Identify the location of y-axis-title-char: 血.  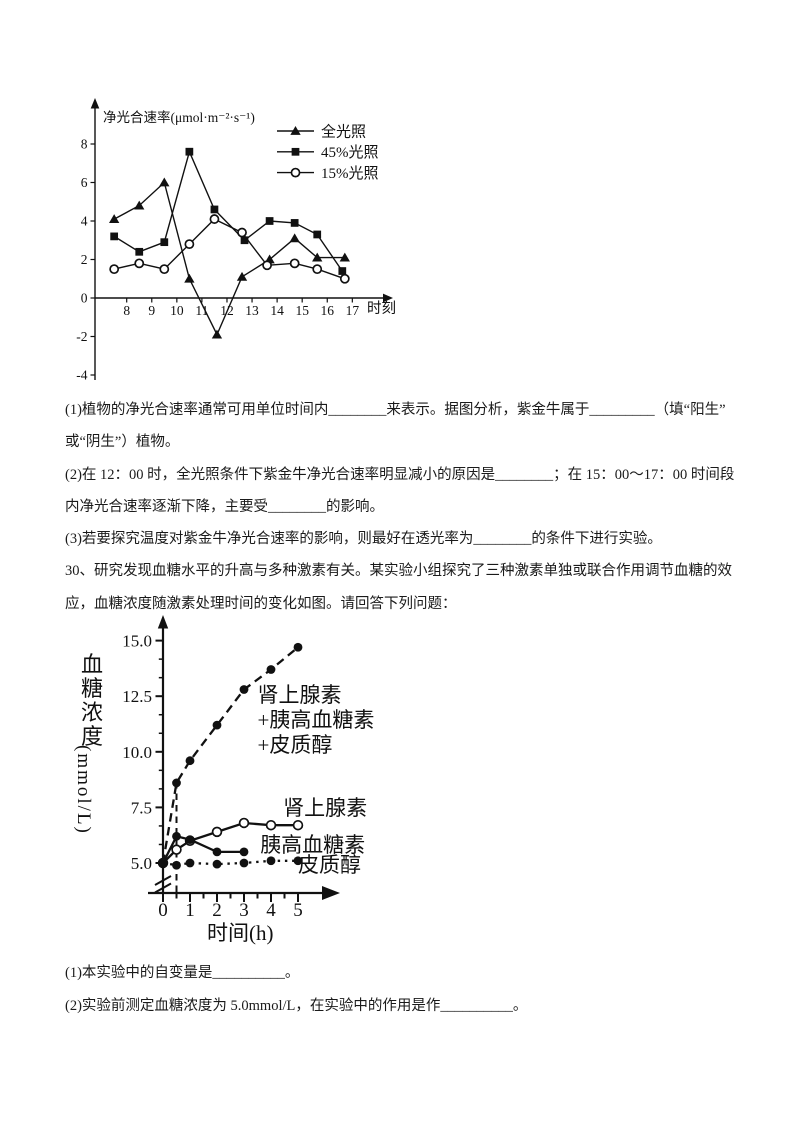
(92, 664).